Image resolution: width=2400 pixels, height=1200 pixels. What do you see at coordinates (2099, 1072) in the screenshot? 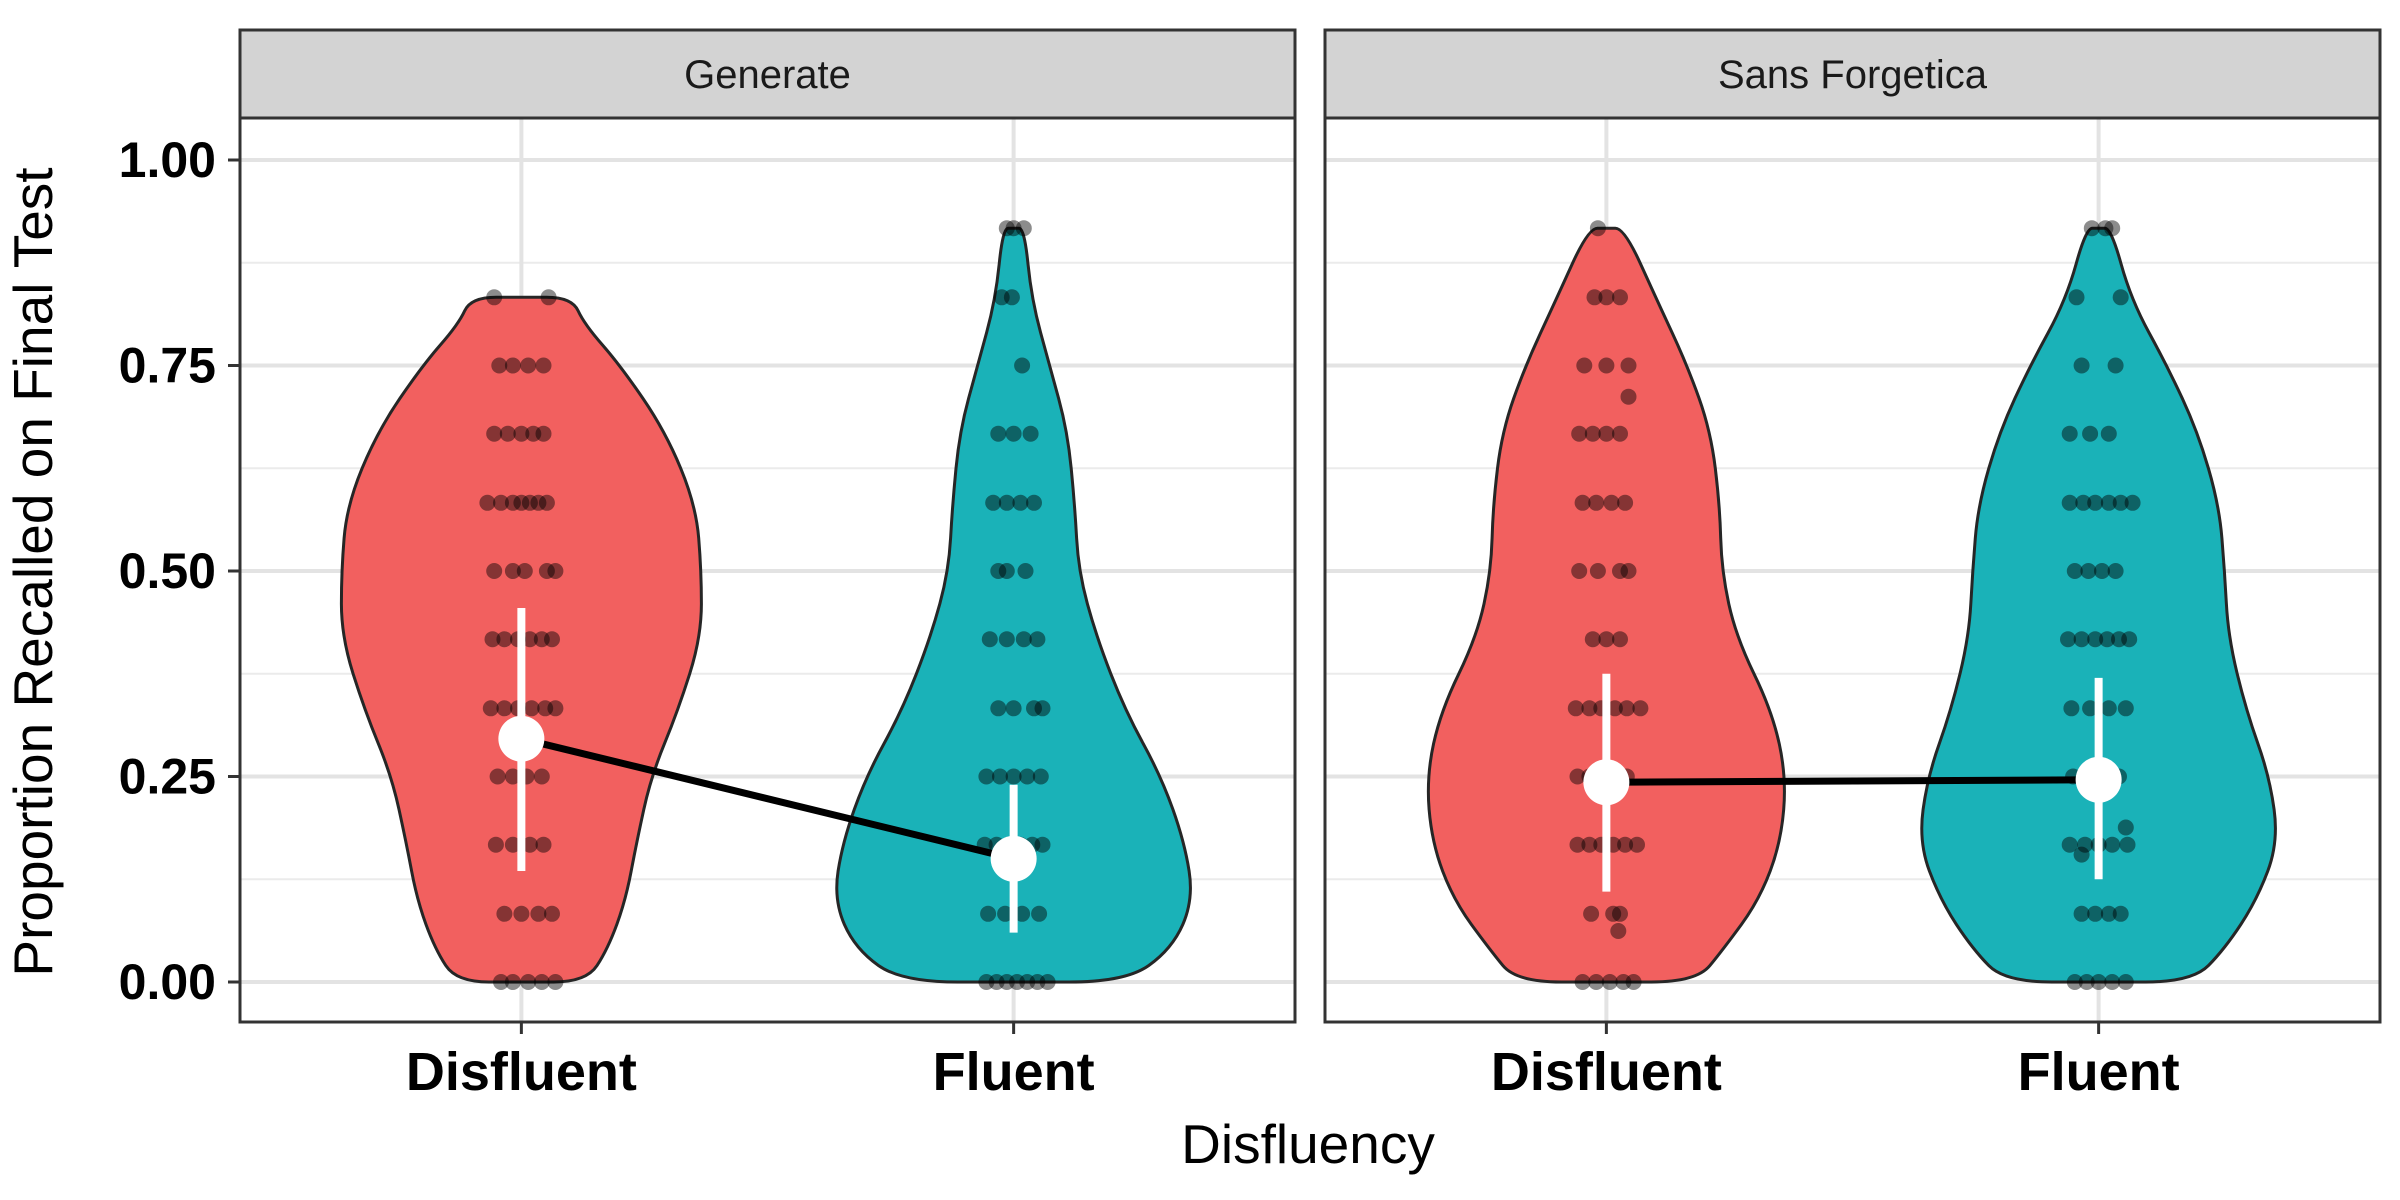
I see `x-tick-label: Fluent` at bounding box center [2099, 1072].